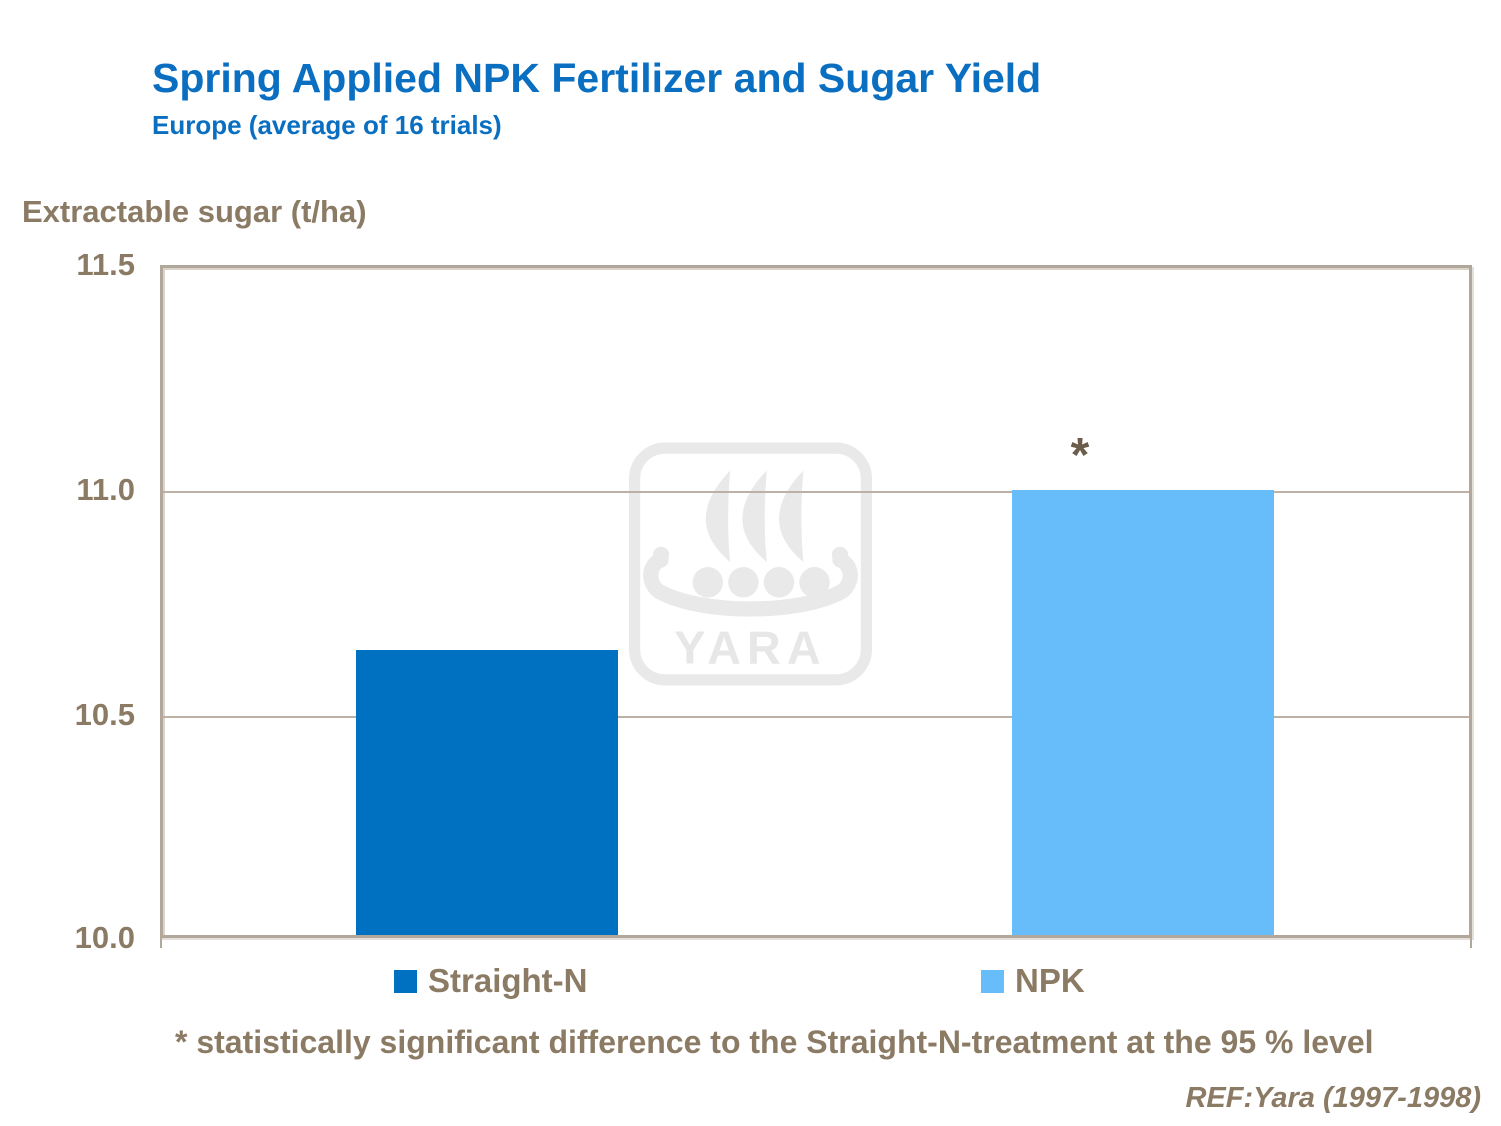 Image resolution: width=1501 pixels, height=1126 pixels. I want to click on legend-swatch-npk, so click(992, 981).